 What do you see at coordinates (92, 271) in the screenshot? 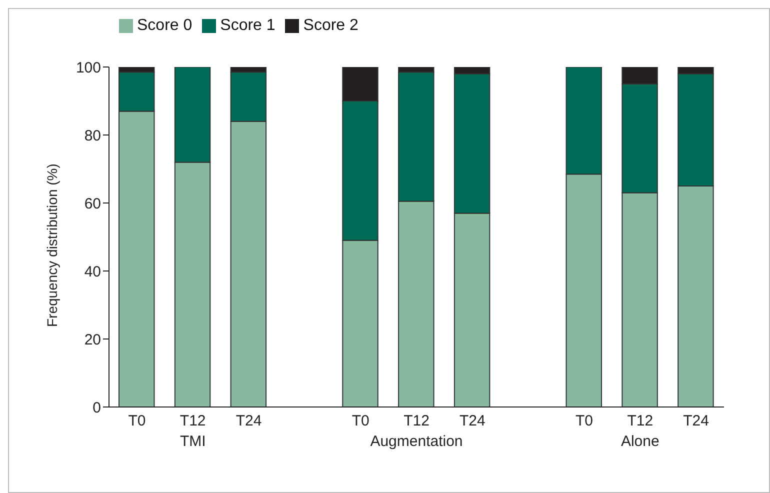
I see `y-tick-label: 40` at bounding box center [92, 271].